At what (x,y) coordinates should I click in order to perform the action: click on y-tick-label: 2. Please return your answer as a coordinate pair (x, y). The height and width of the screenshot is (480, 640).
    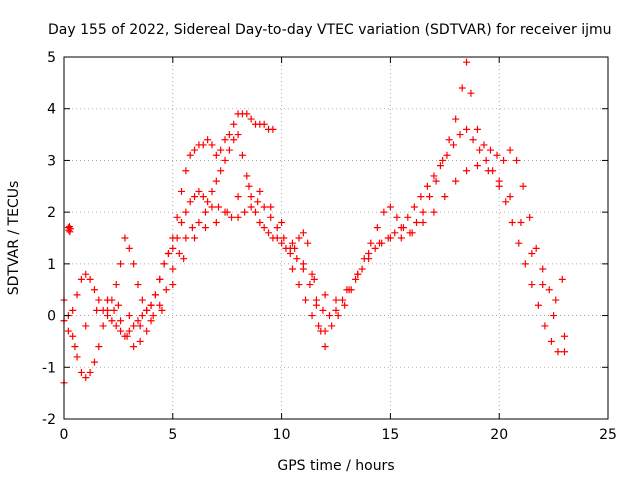
    Looking at the image, I should click on (51, 213).